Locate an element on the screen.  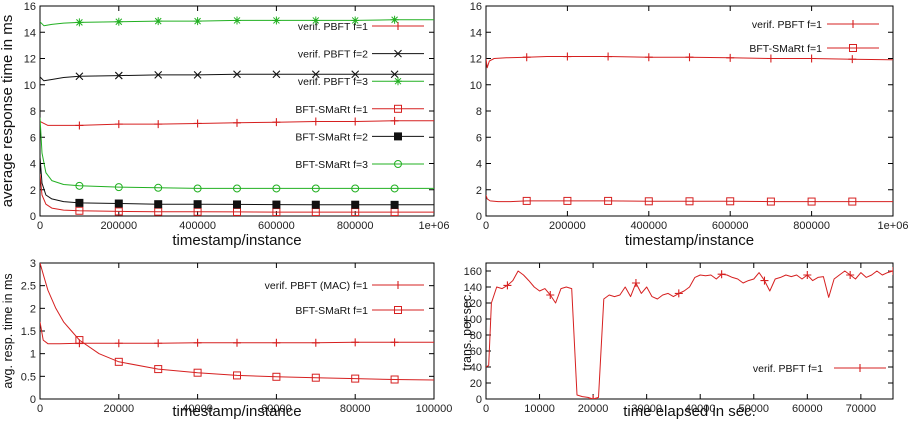
x-tick-label: 60000 is located at coordinates (807, 409).